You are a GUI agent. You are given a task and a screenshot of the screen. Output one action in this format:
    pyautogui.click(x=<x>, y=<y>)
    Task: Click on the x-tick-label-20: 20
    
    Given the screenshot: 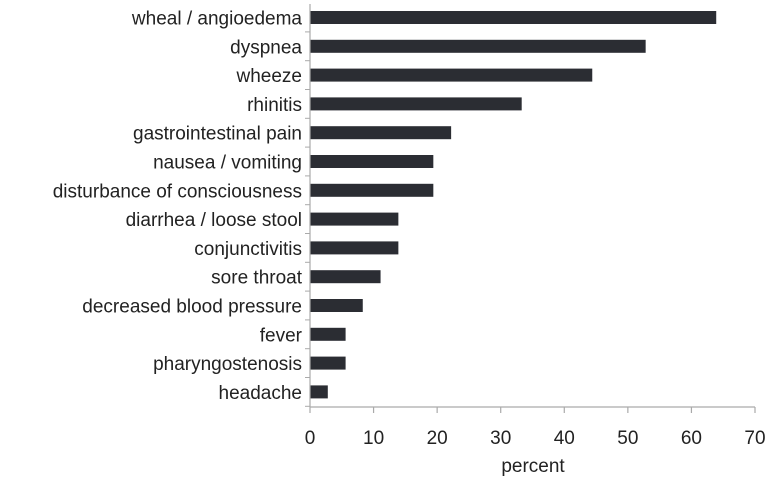 What is the action you would take?
    pyautogui.click(x=437, y=438)
    